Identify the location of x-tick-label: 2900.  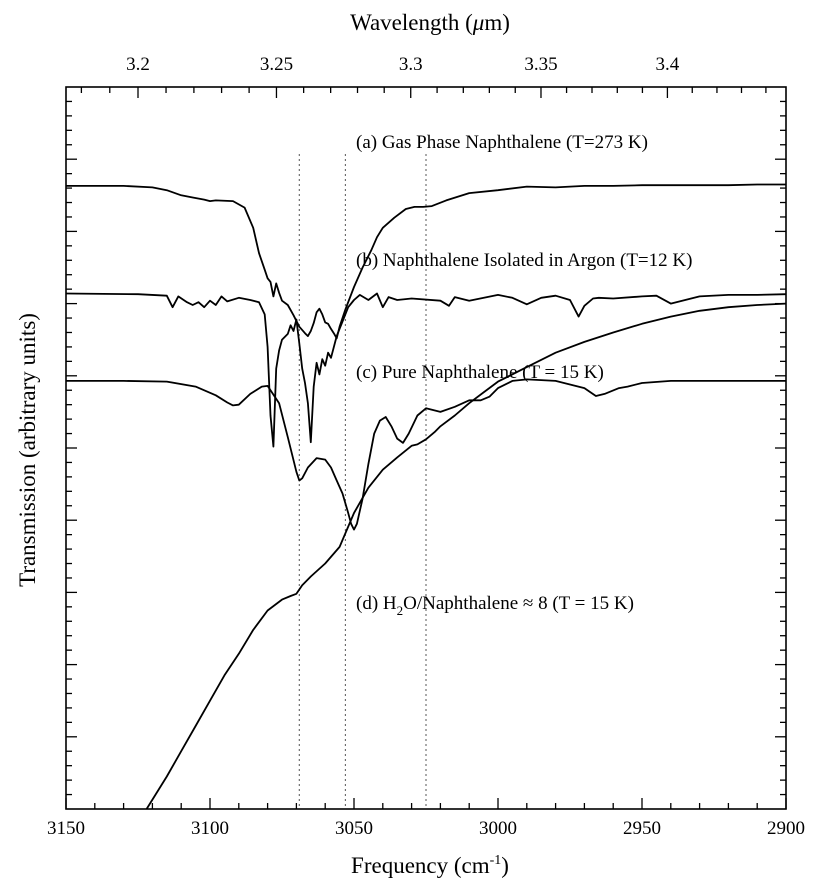
(786, 828).